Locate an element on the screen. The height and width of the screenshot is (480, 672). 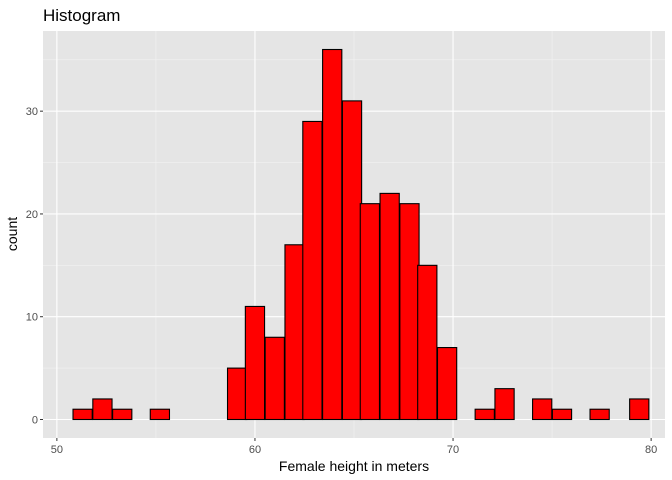
y-axis: 0 10 20 30 is located at coordinates (34, 266).